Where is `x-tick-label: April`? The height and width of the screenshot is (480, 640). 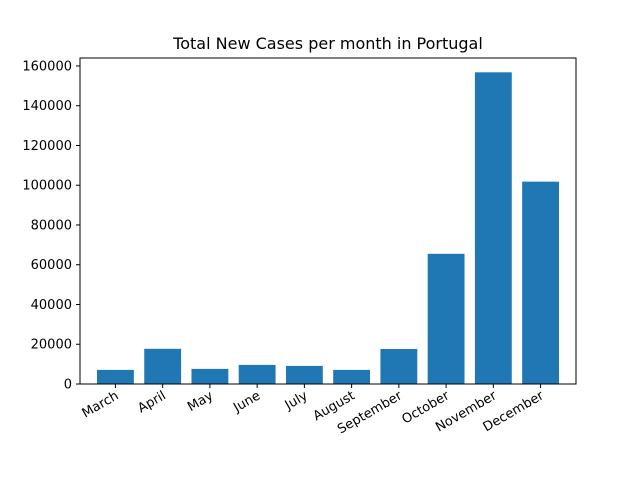 x-tick-label: April is located at coordinates (151, 402).